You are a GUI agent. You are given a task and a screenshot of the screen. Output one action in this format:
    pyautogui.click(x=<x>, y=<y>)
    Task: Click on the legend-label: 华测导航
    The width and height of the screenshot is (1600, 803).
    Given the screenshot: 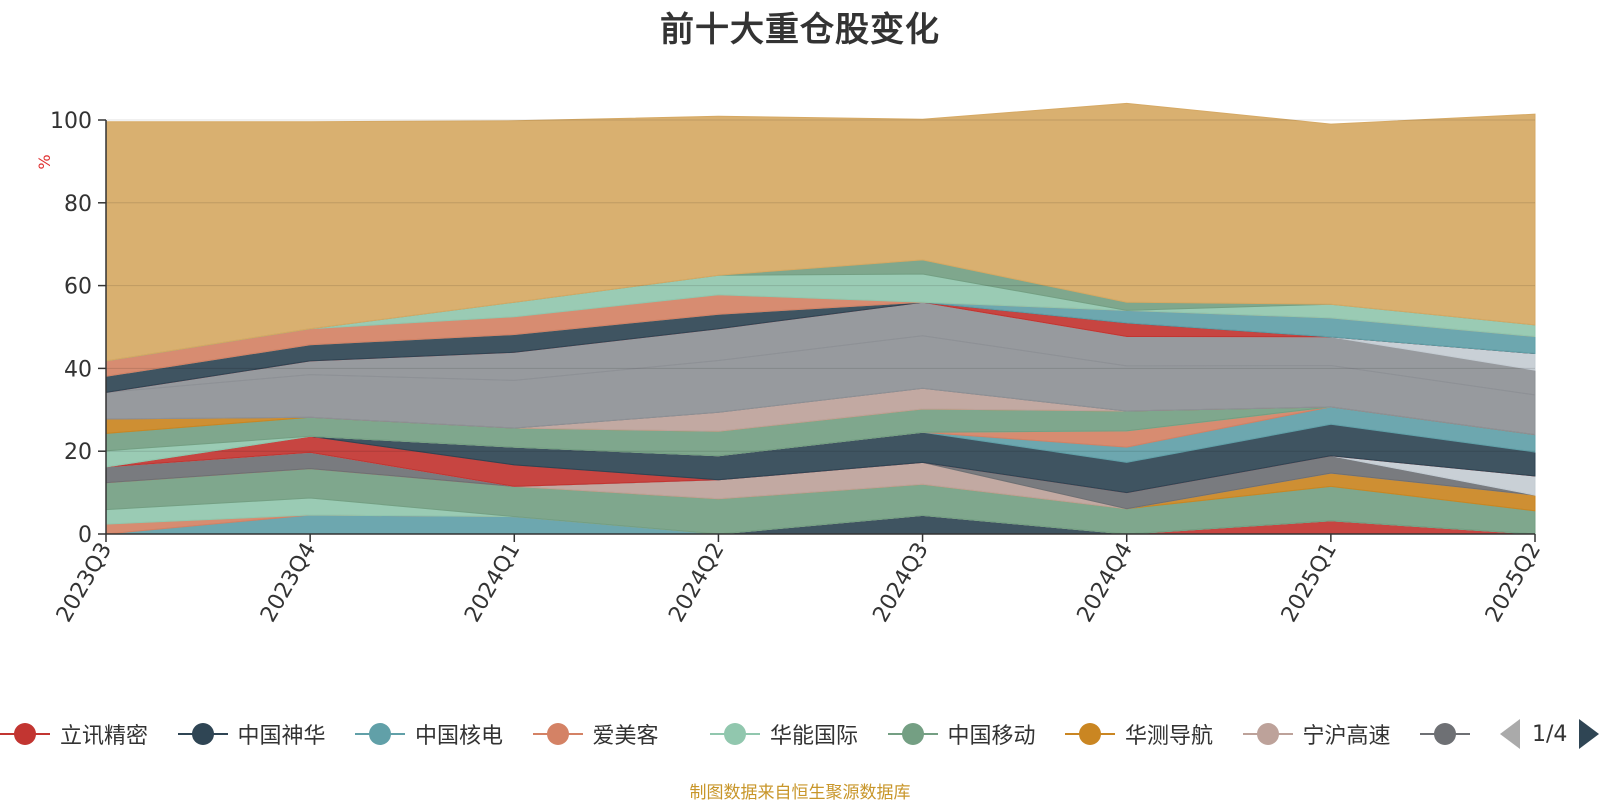 What is the action you would take?
    pyautogui.click(x=1169, y=736)
    